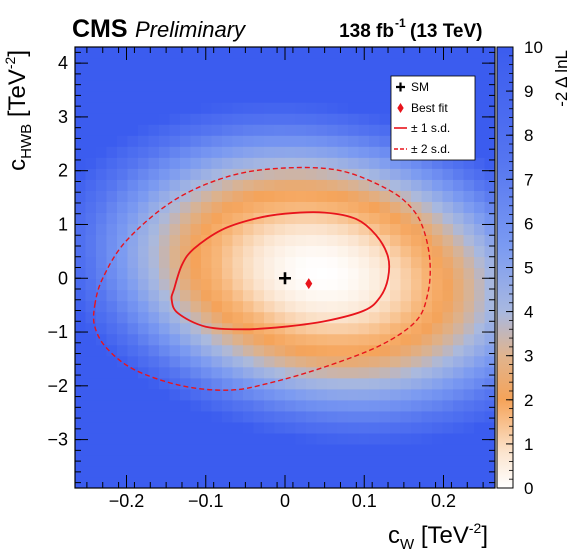 This screenshot has width=580, height=553. Describe the element at coordinates (394, 535) in the screenshot. I see `x-axis-title-main: c` at that location.